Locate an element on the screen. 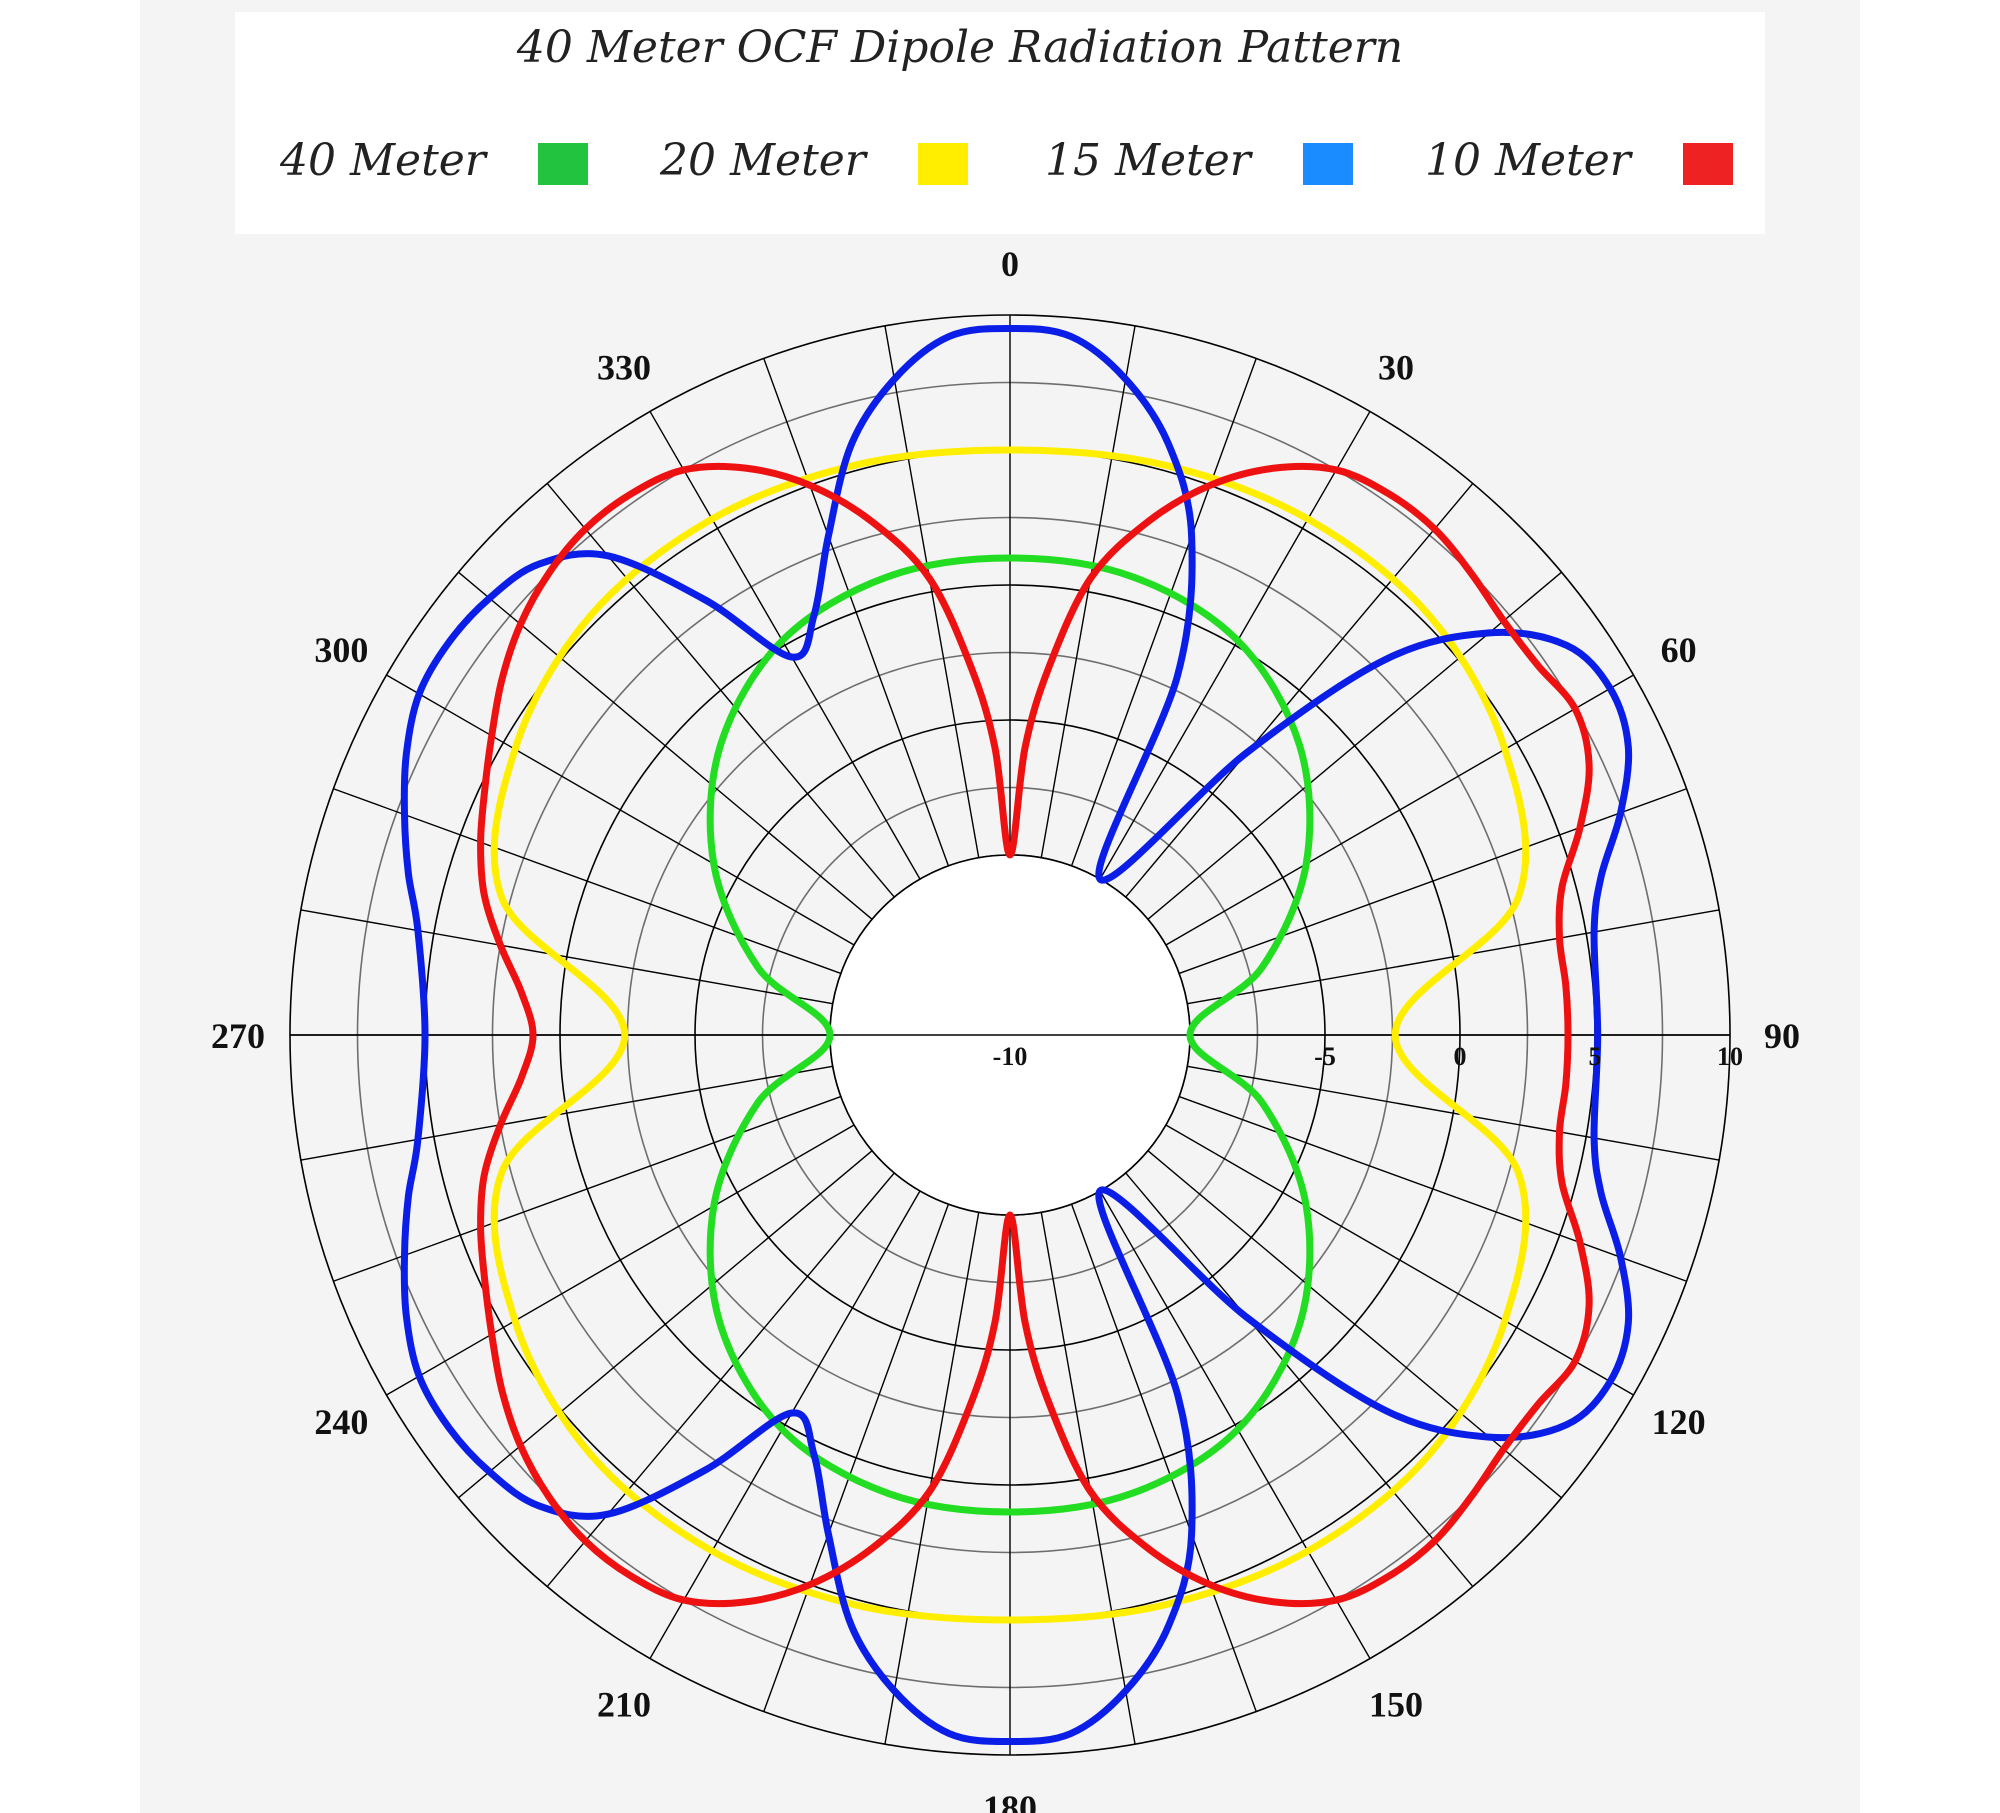 The width and height of the screenshot is (2000, 1813). angle-tick-label-90: 90 is located at coordinates (1782, 1036).